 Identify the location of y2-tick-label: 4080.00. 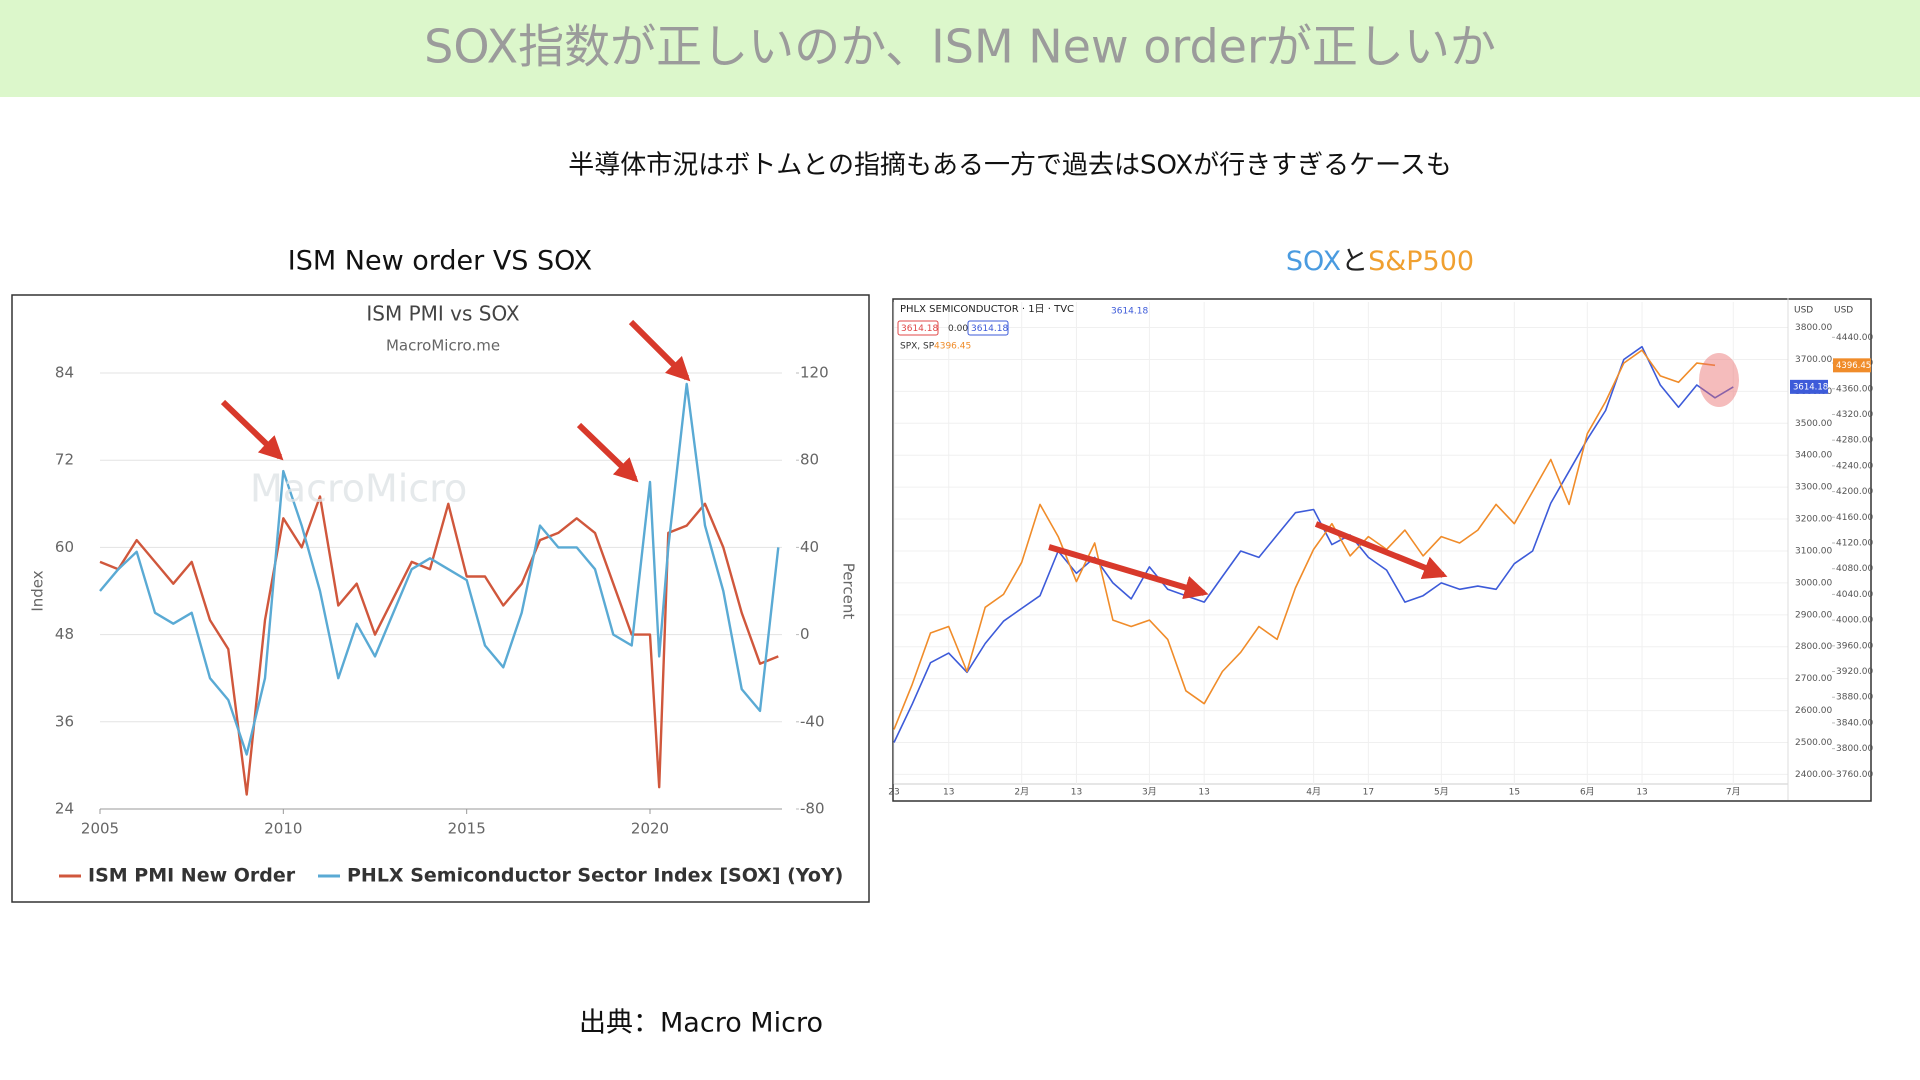
(1854, 569).